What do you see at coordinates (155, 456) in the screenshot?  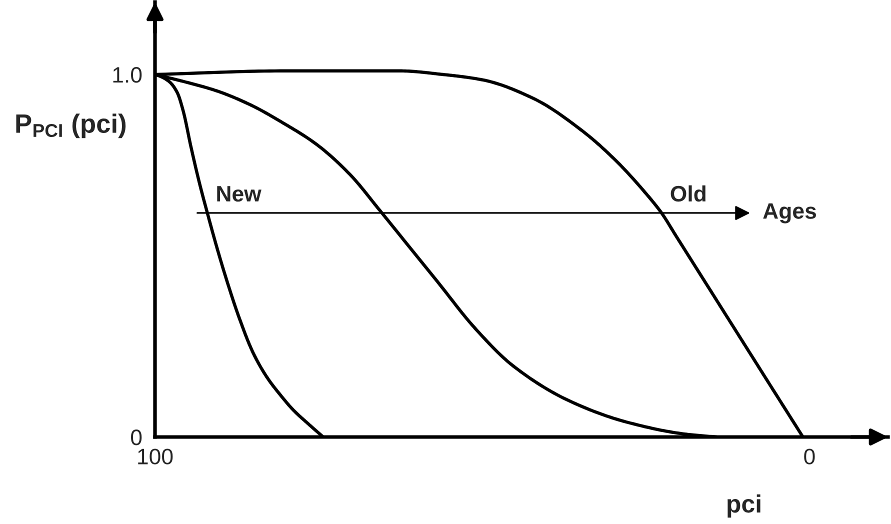 I see `x-tick-label: 100` at bounding box center [155, 456].